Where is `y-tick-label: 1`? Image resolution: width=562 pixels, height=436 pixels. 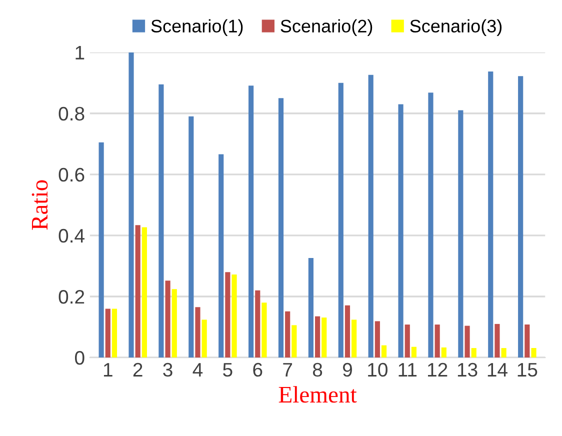
y-tick-label: 1 is located at coordinates (80, 53).